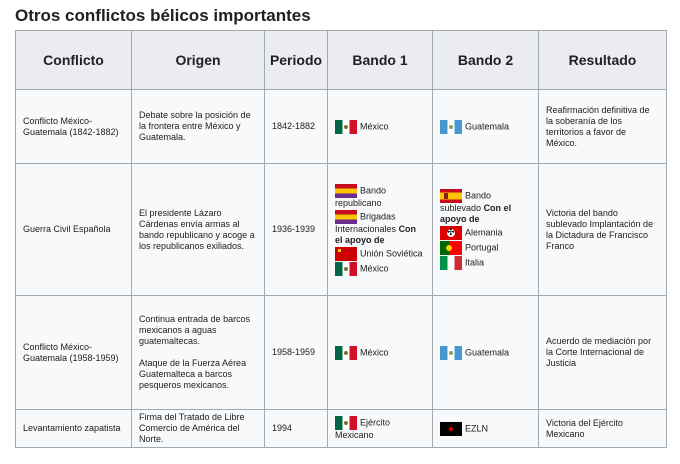  I want to click on column-header-period: Periodo, so click(296, 60).